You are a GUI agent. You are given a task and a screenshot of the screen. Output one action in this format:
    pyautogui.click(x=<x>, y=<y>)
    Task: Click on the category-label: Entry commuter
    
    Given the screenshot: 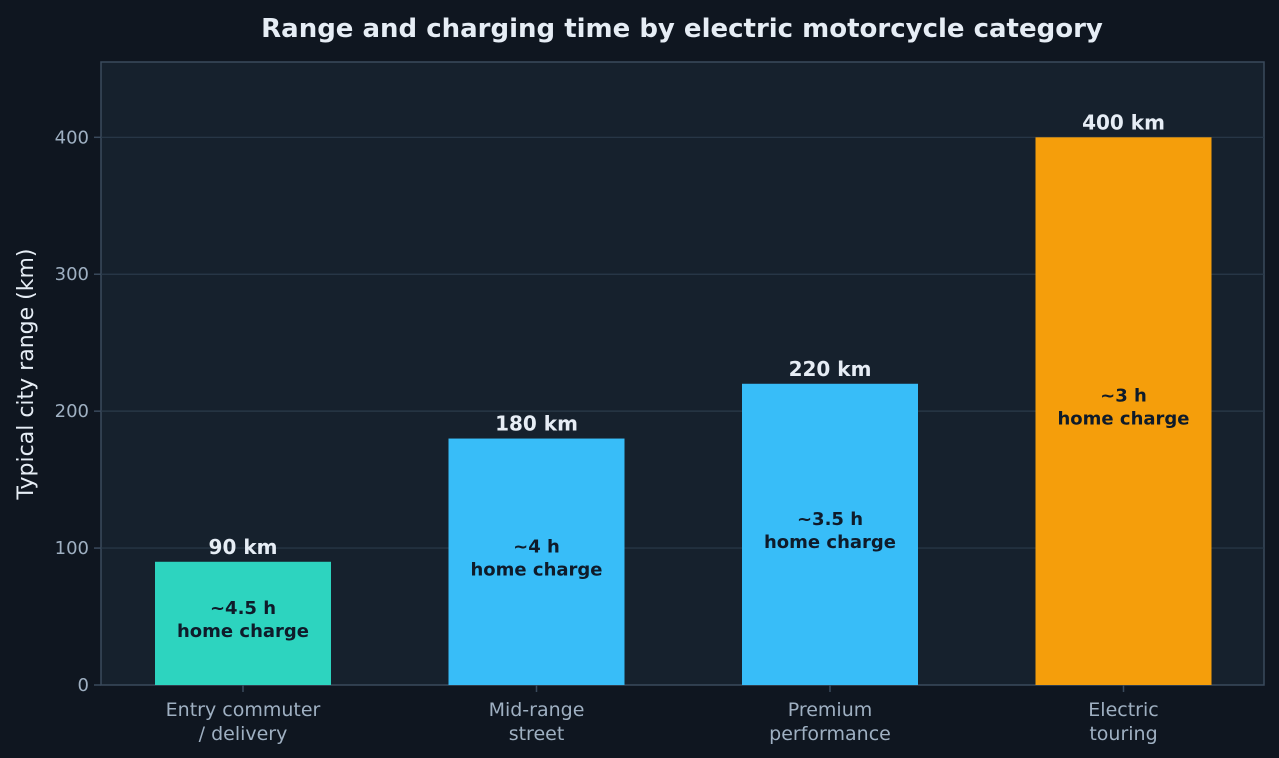 What is the action you would take?
    pyautogui.click(x=243, y=710)
    